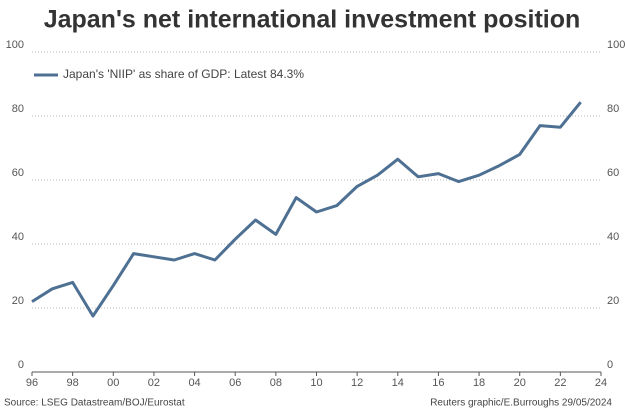 This screenshot has width=625, height=409. I want to click on x-tick-label: 22, so click(560, 383).